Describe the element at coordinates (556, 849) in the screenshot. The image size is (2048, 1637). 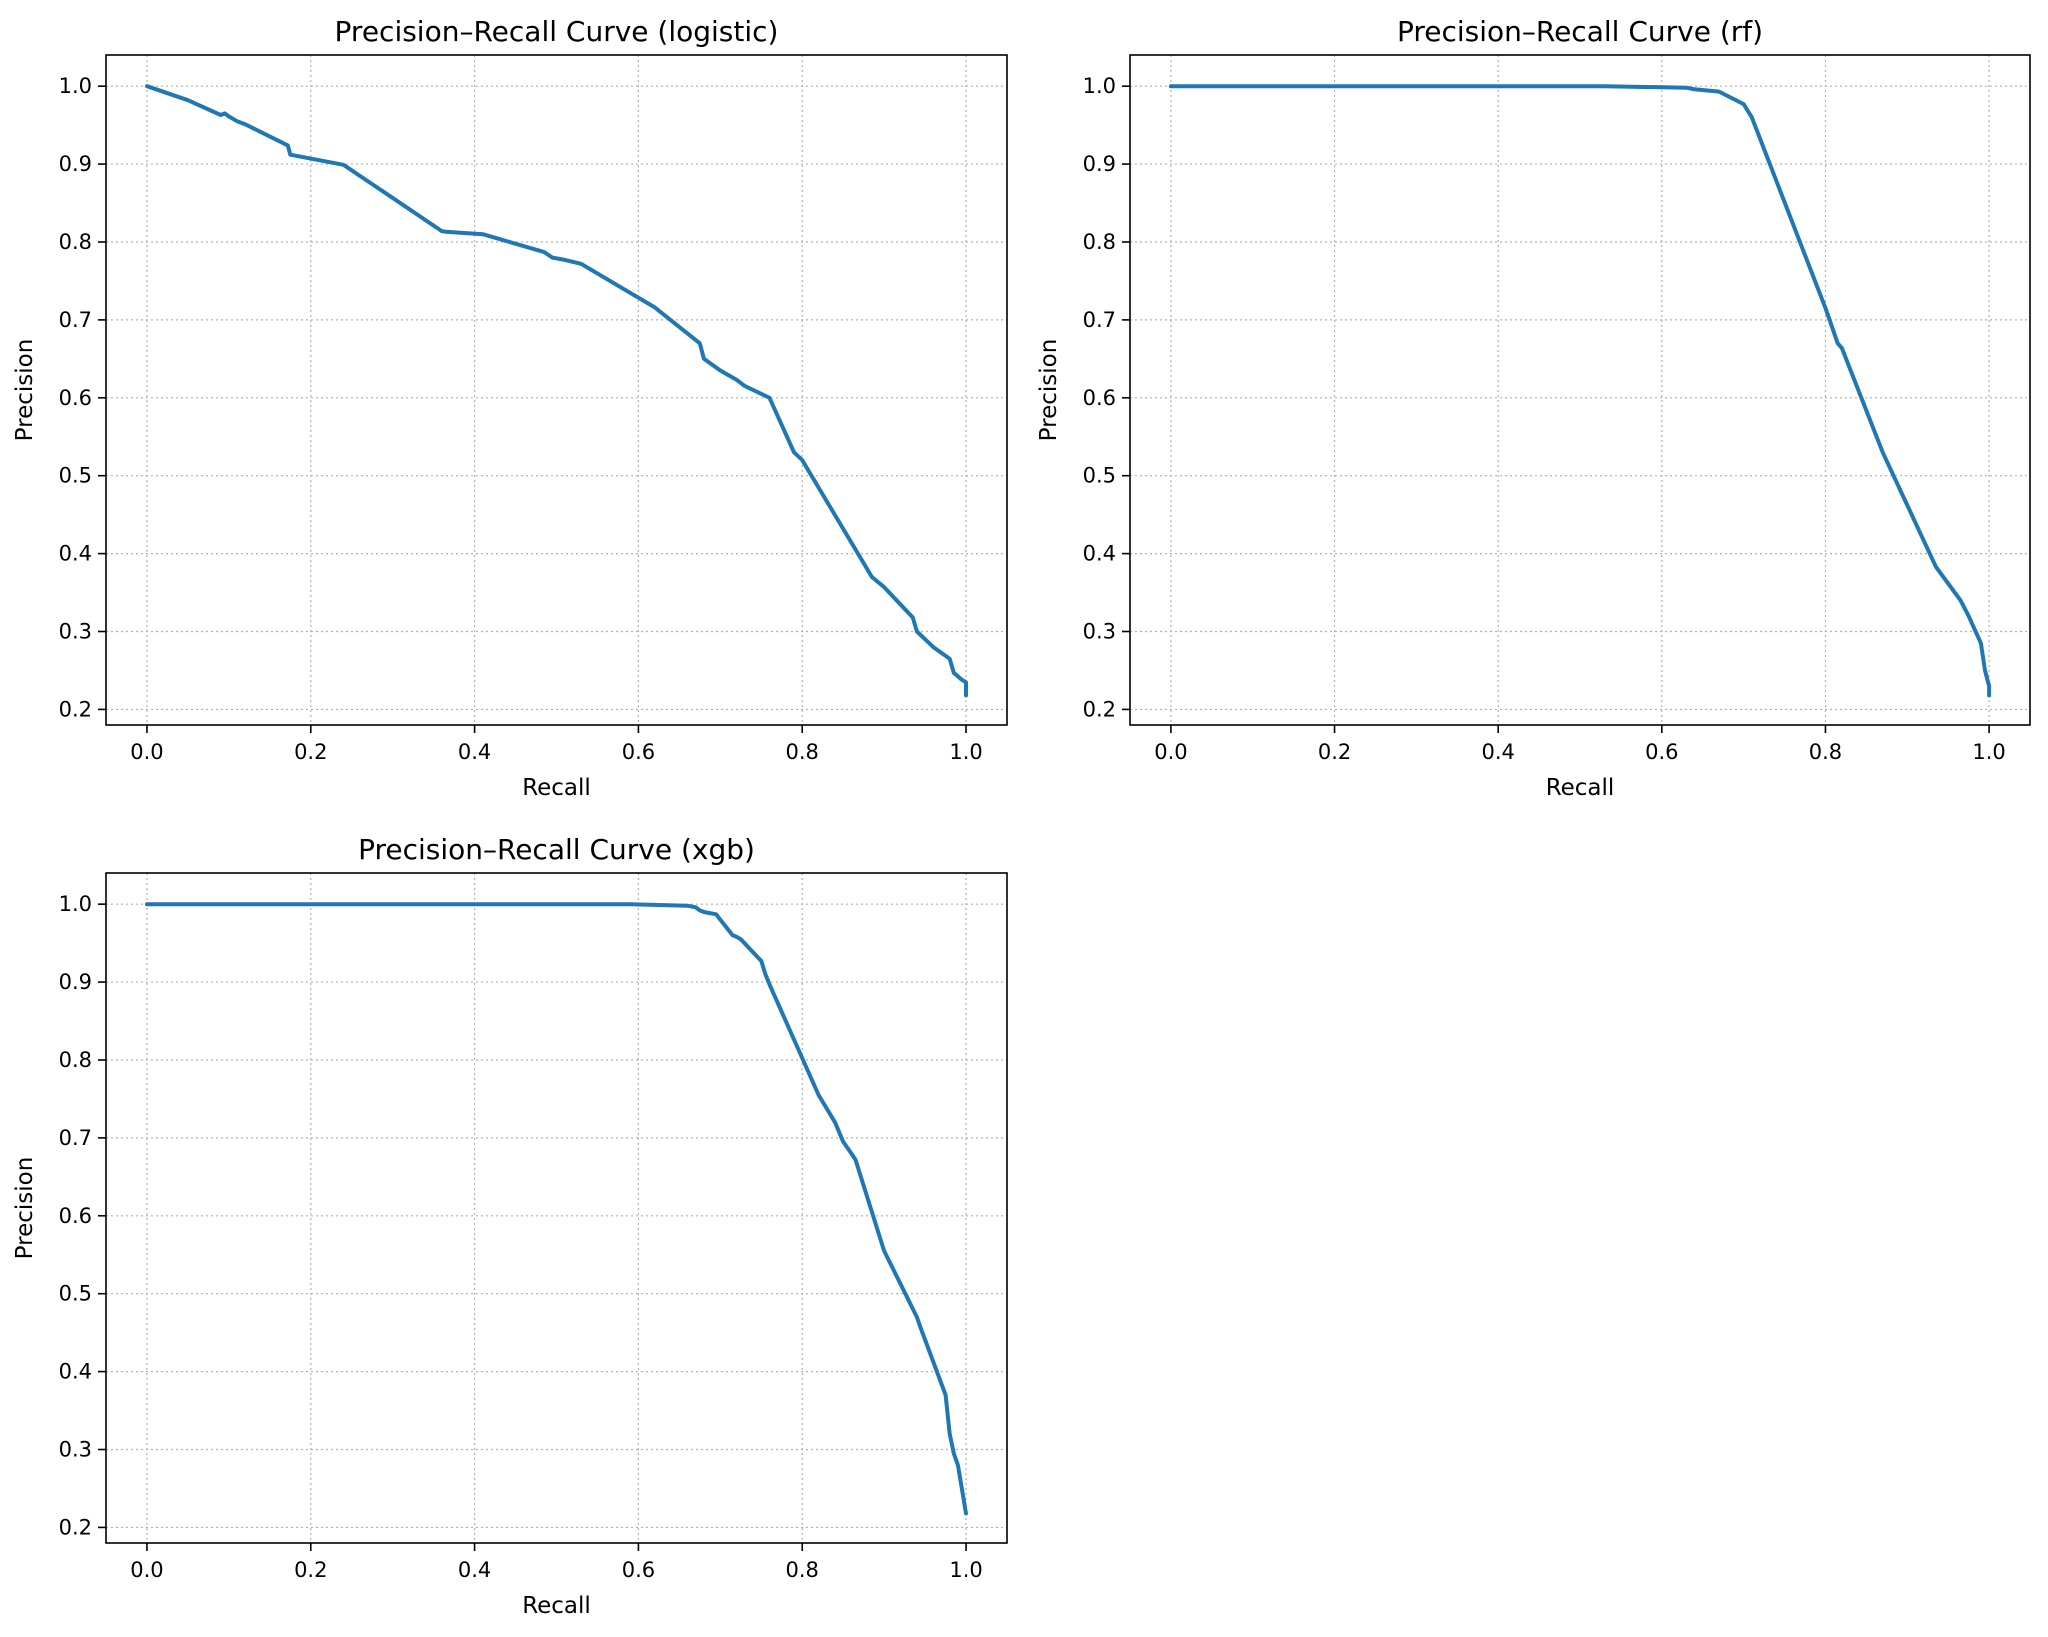
I see `chart-title: Precision–Recall Curve (xgb)` at that location.